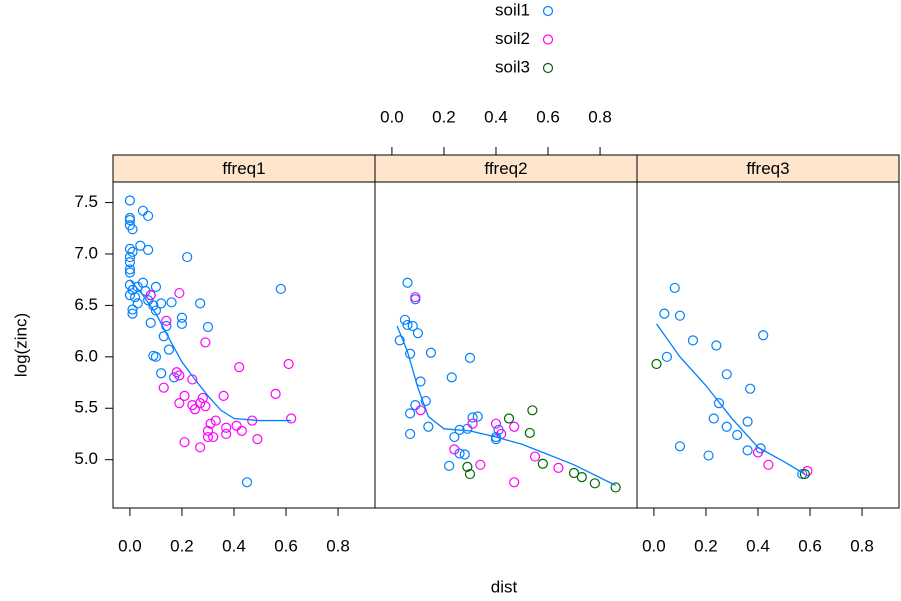 The width and height of the screenshot is (901, 601). What do you see at coordinates (86, 201) in the screenshot?
I see `y-tick-label: 7.5` at bounding box center [86, 201].